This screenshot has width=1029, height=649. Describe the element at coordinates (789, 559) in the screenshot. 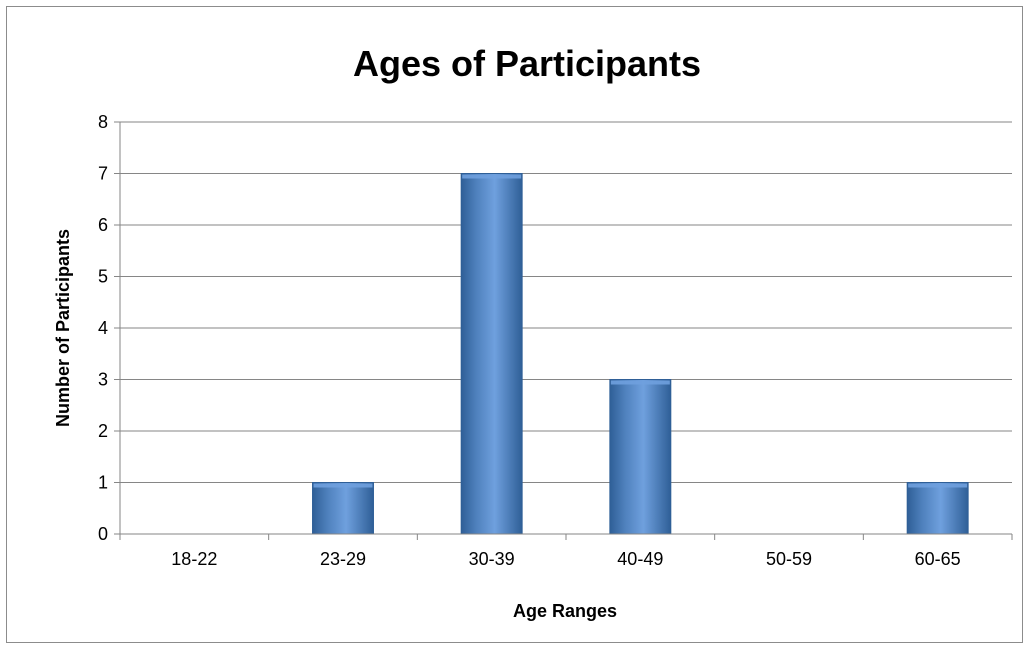

I see `x-tick-label: 50-59` at that location.